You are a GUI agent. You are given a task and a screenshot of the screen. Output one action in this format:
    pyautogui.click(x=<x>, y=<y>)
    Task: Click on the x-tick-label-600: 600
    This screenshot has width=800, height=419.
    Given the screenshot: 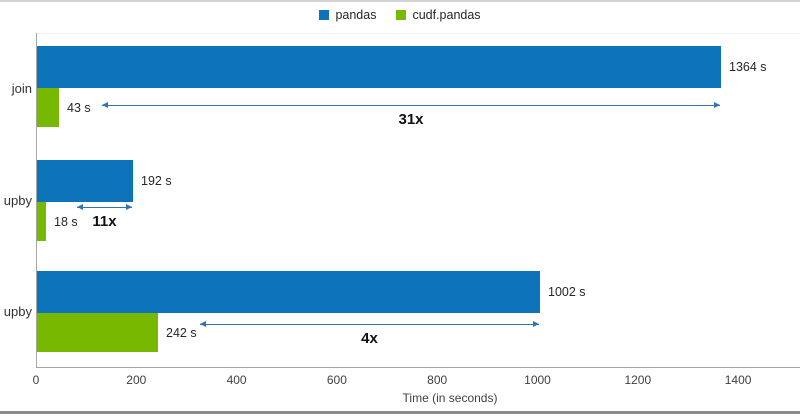 What is the action you would take?
    pyautogui.click(x=336, y=380)
    